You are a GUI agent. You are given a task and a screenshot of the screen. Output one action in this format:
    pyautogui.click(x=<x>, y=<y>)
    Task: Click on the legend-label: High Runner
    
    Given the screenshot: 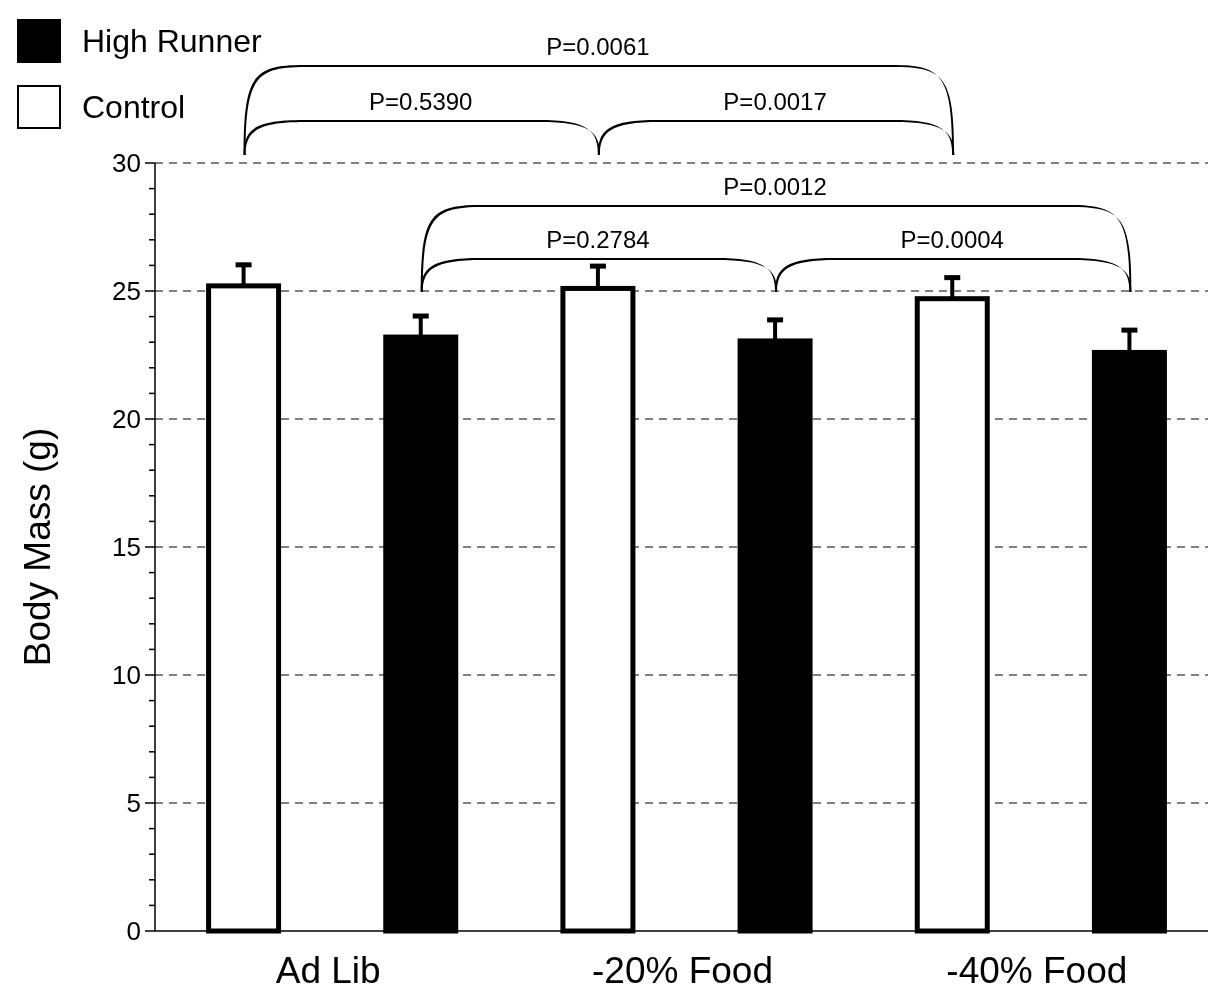 What is the action you would take?
    pyautogui.click(x=172, y=41)
    